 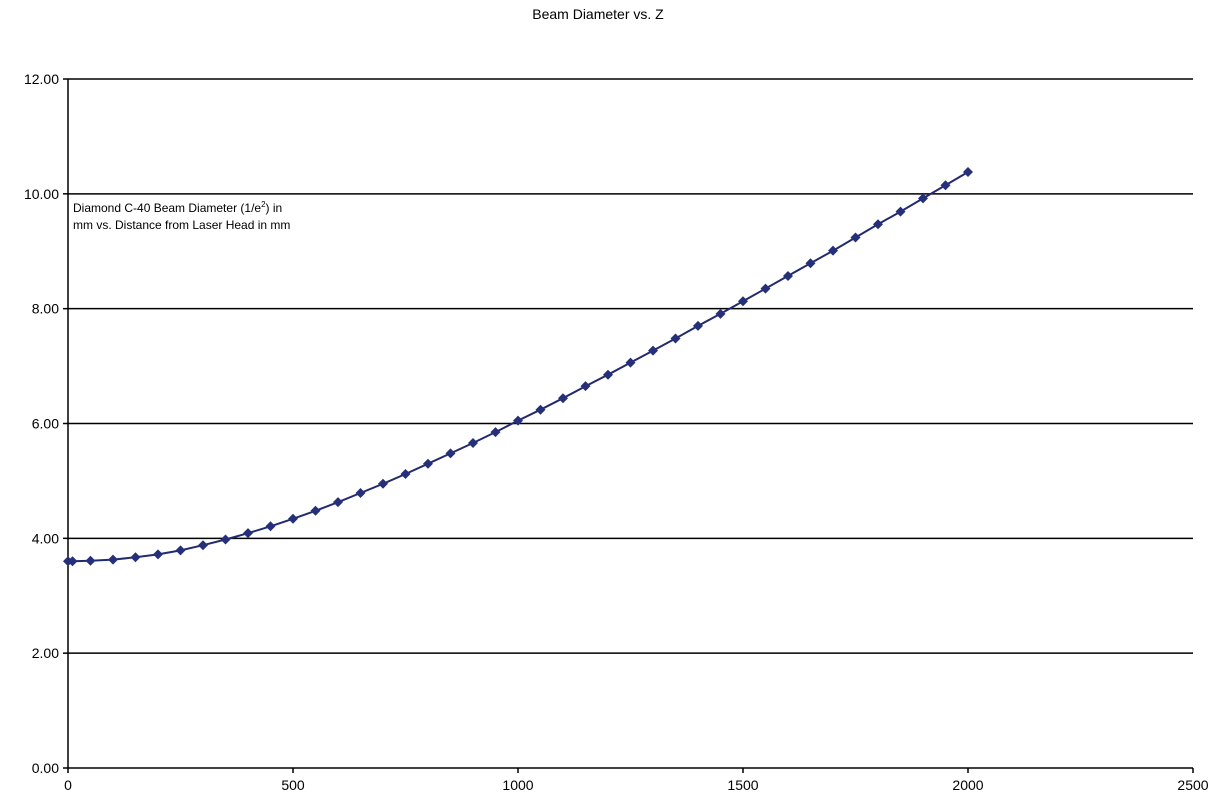 I want to click on x-tick-label-2: 1000, so click(x=517, y=785).